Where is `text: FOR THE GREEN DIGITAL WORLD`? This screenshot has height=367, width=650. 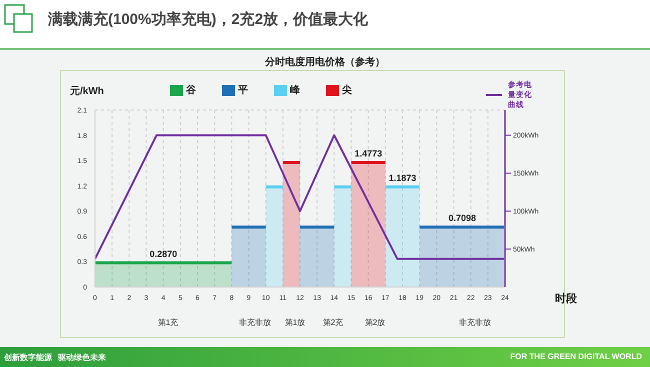 text: FOR THE GREEN DIGITAL WORLD is located at coordinates (576, 356).